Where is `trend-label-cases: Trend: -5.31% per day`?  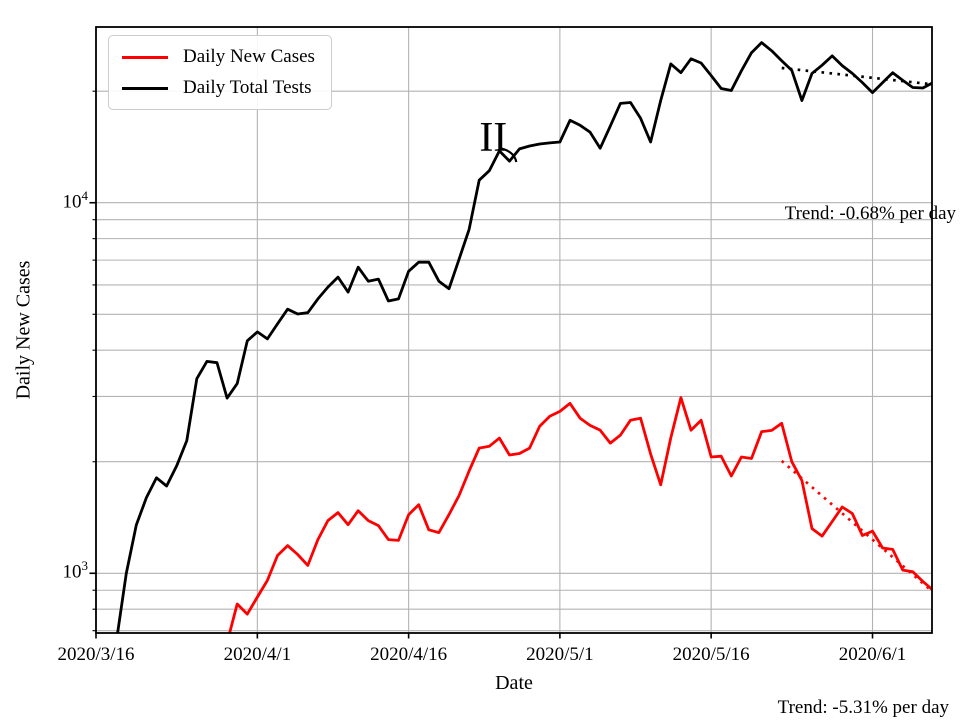 trend-label-cases: Trend: -5.31% per day is located at coordinates (863, 707).